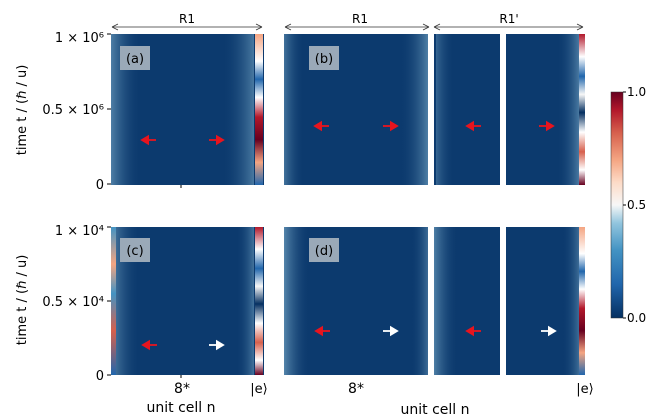 This screenshot has width=648, height=418. I want to click on panel-a-region-label: R1, so click(187, 19).